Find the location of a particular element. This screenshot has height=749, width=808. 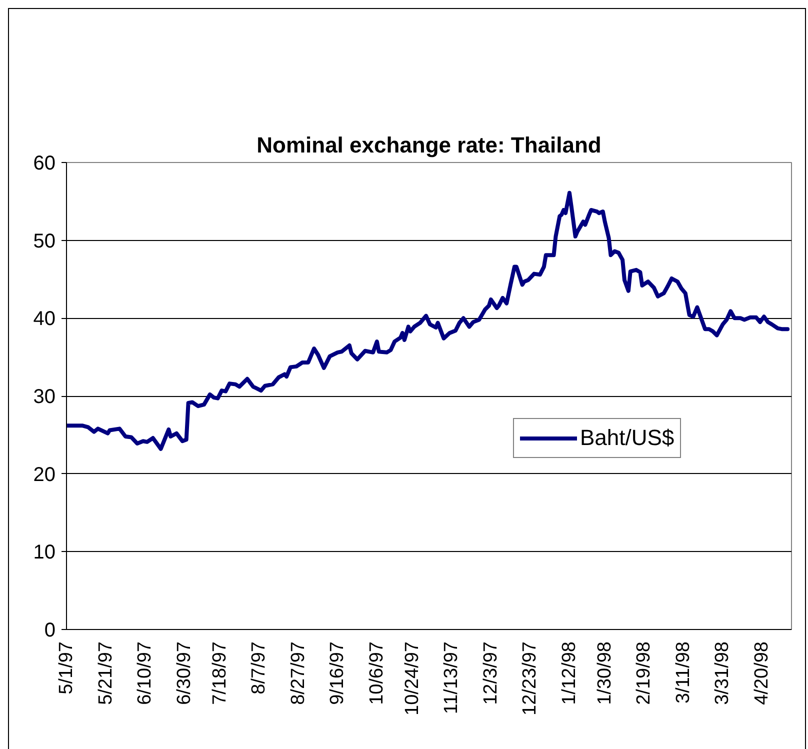

x-tick-label: 8/27/97 is located at coordinates (298, 673).